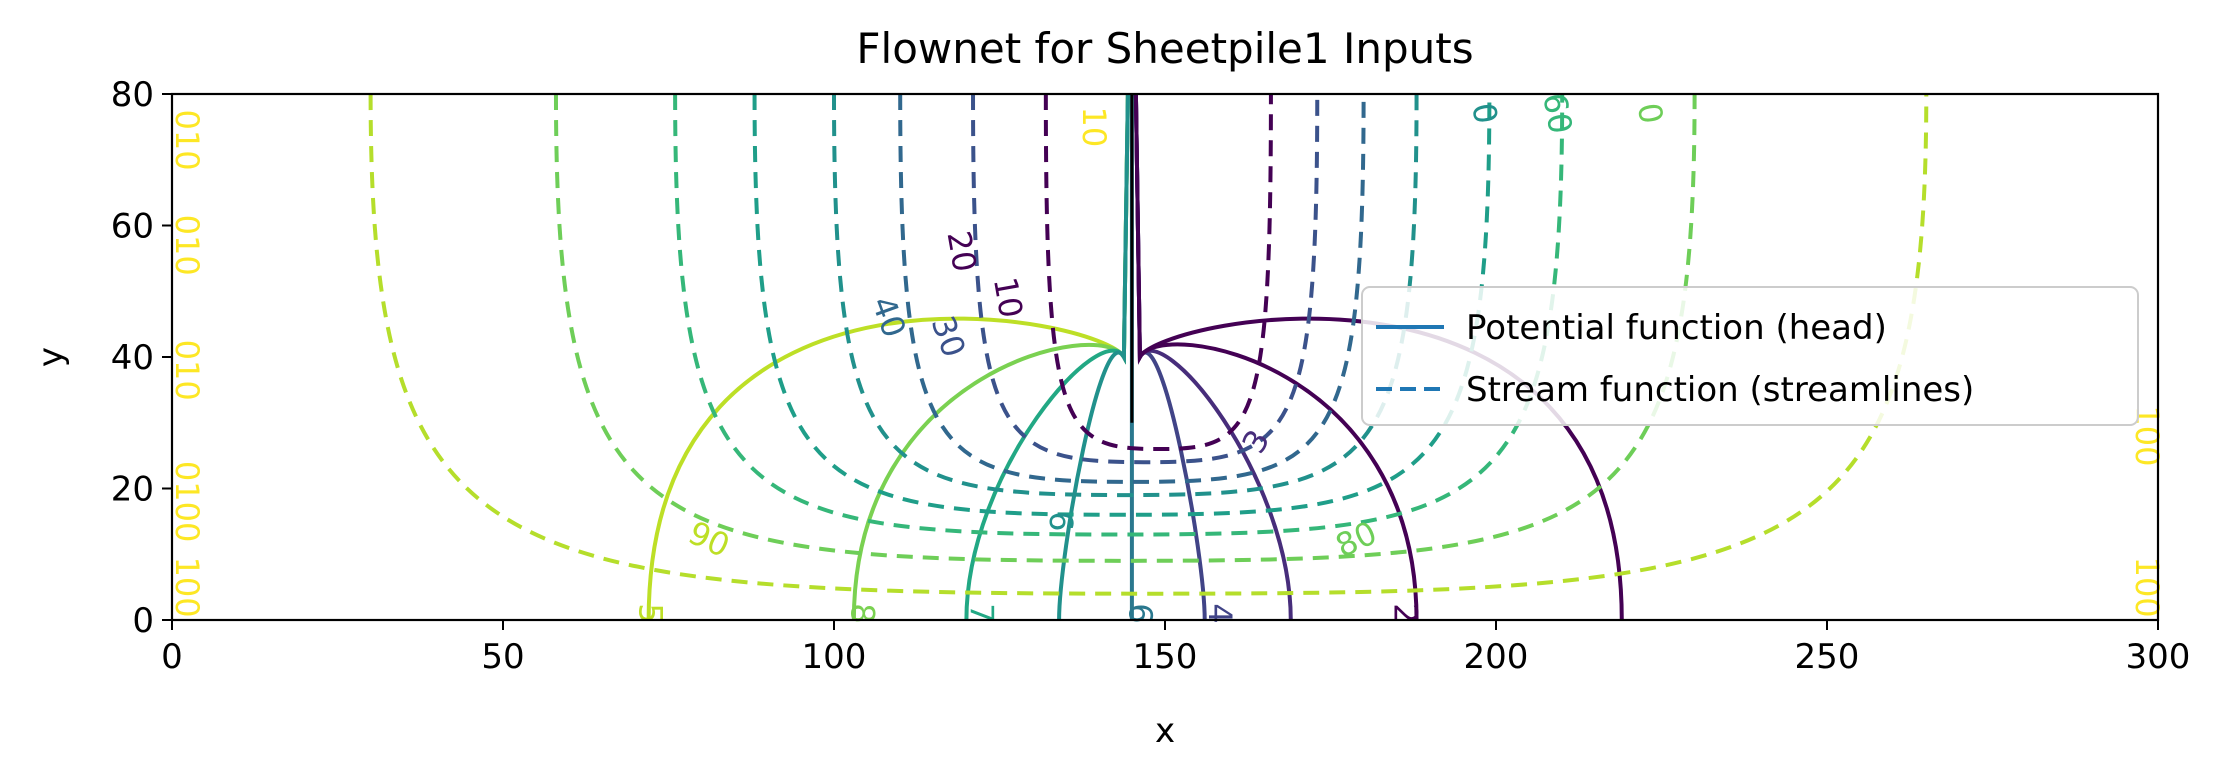 The height and width of the screenshot is (780, 2220). Describe the element at coordinates (132, 227) in the screenshot. I see `y-tick-label: 60` at that location.